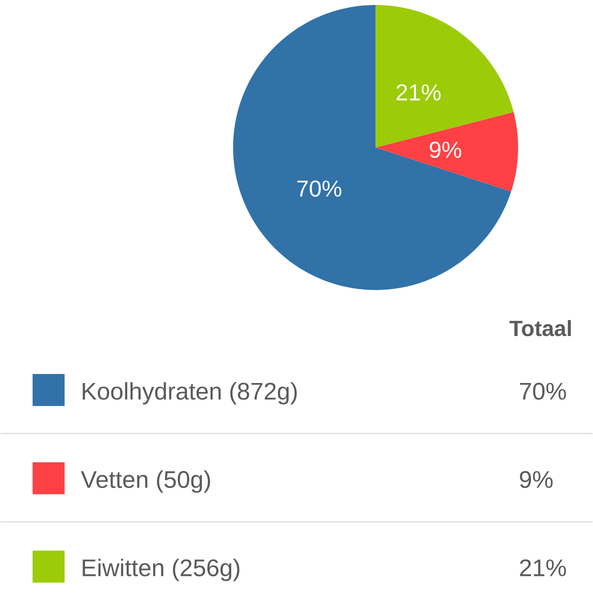 Image resolution: width=593 pixels, height=607 pixels. What do you see at coordinates (543, 567) in the screenshot?
I see `text: 21%` at bounding box center [543, 567].